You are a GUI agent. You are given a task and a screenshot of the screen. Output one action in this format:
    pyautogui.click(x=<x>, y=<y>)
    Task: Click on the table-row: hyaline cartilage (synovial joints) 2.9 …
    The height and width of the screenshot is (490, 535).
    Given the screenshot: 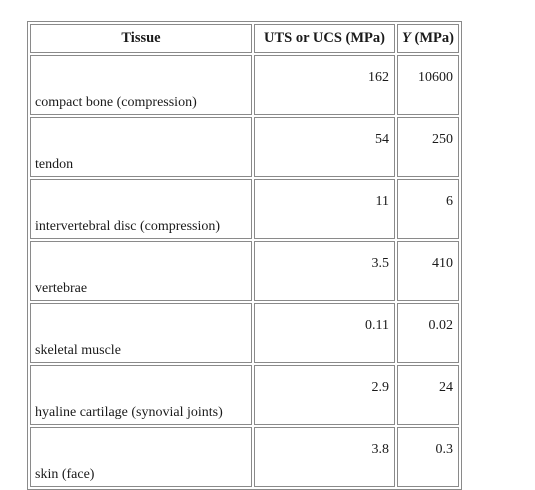 What is the action you would take?
    pyautogui.click(x=244, y=395)
    